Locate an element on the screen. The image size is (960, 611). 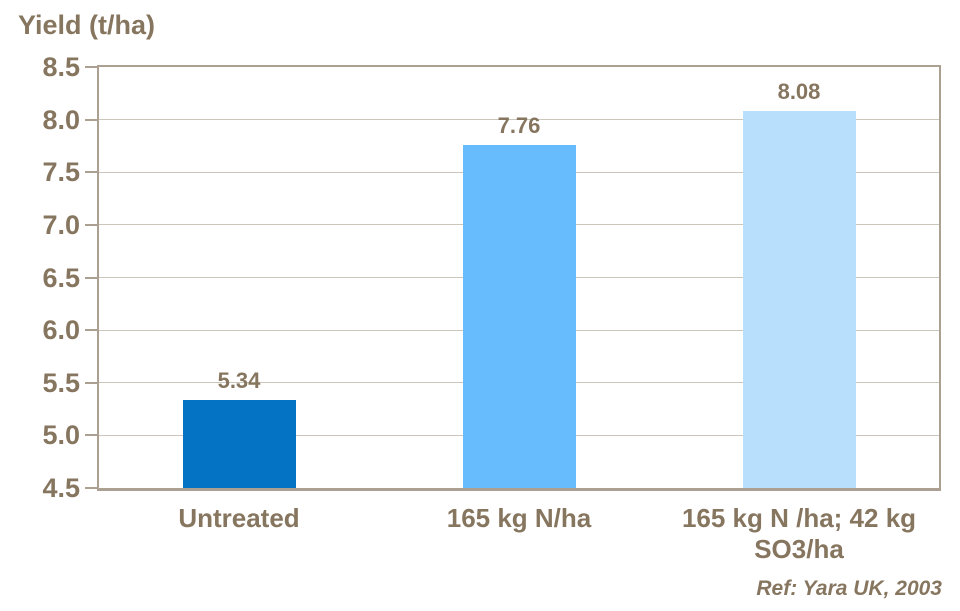
y-axis-tick-label: 6.5 is located at coordinates (61, 277).